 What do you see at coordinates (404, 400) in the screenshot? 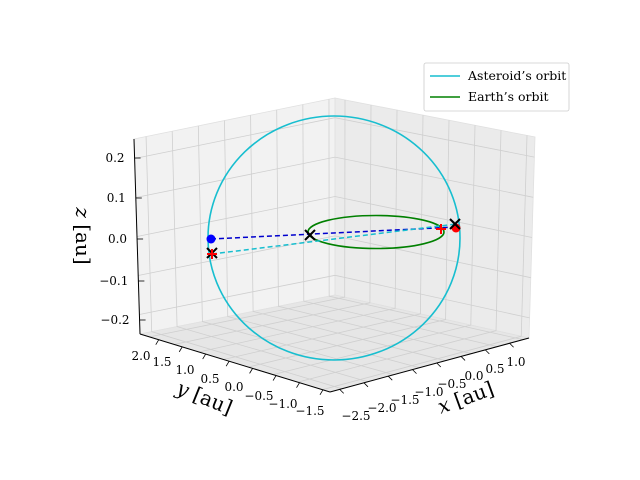
I see `x-tick-label: −1.5` at bounding box center [404, 400].